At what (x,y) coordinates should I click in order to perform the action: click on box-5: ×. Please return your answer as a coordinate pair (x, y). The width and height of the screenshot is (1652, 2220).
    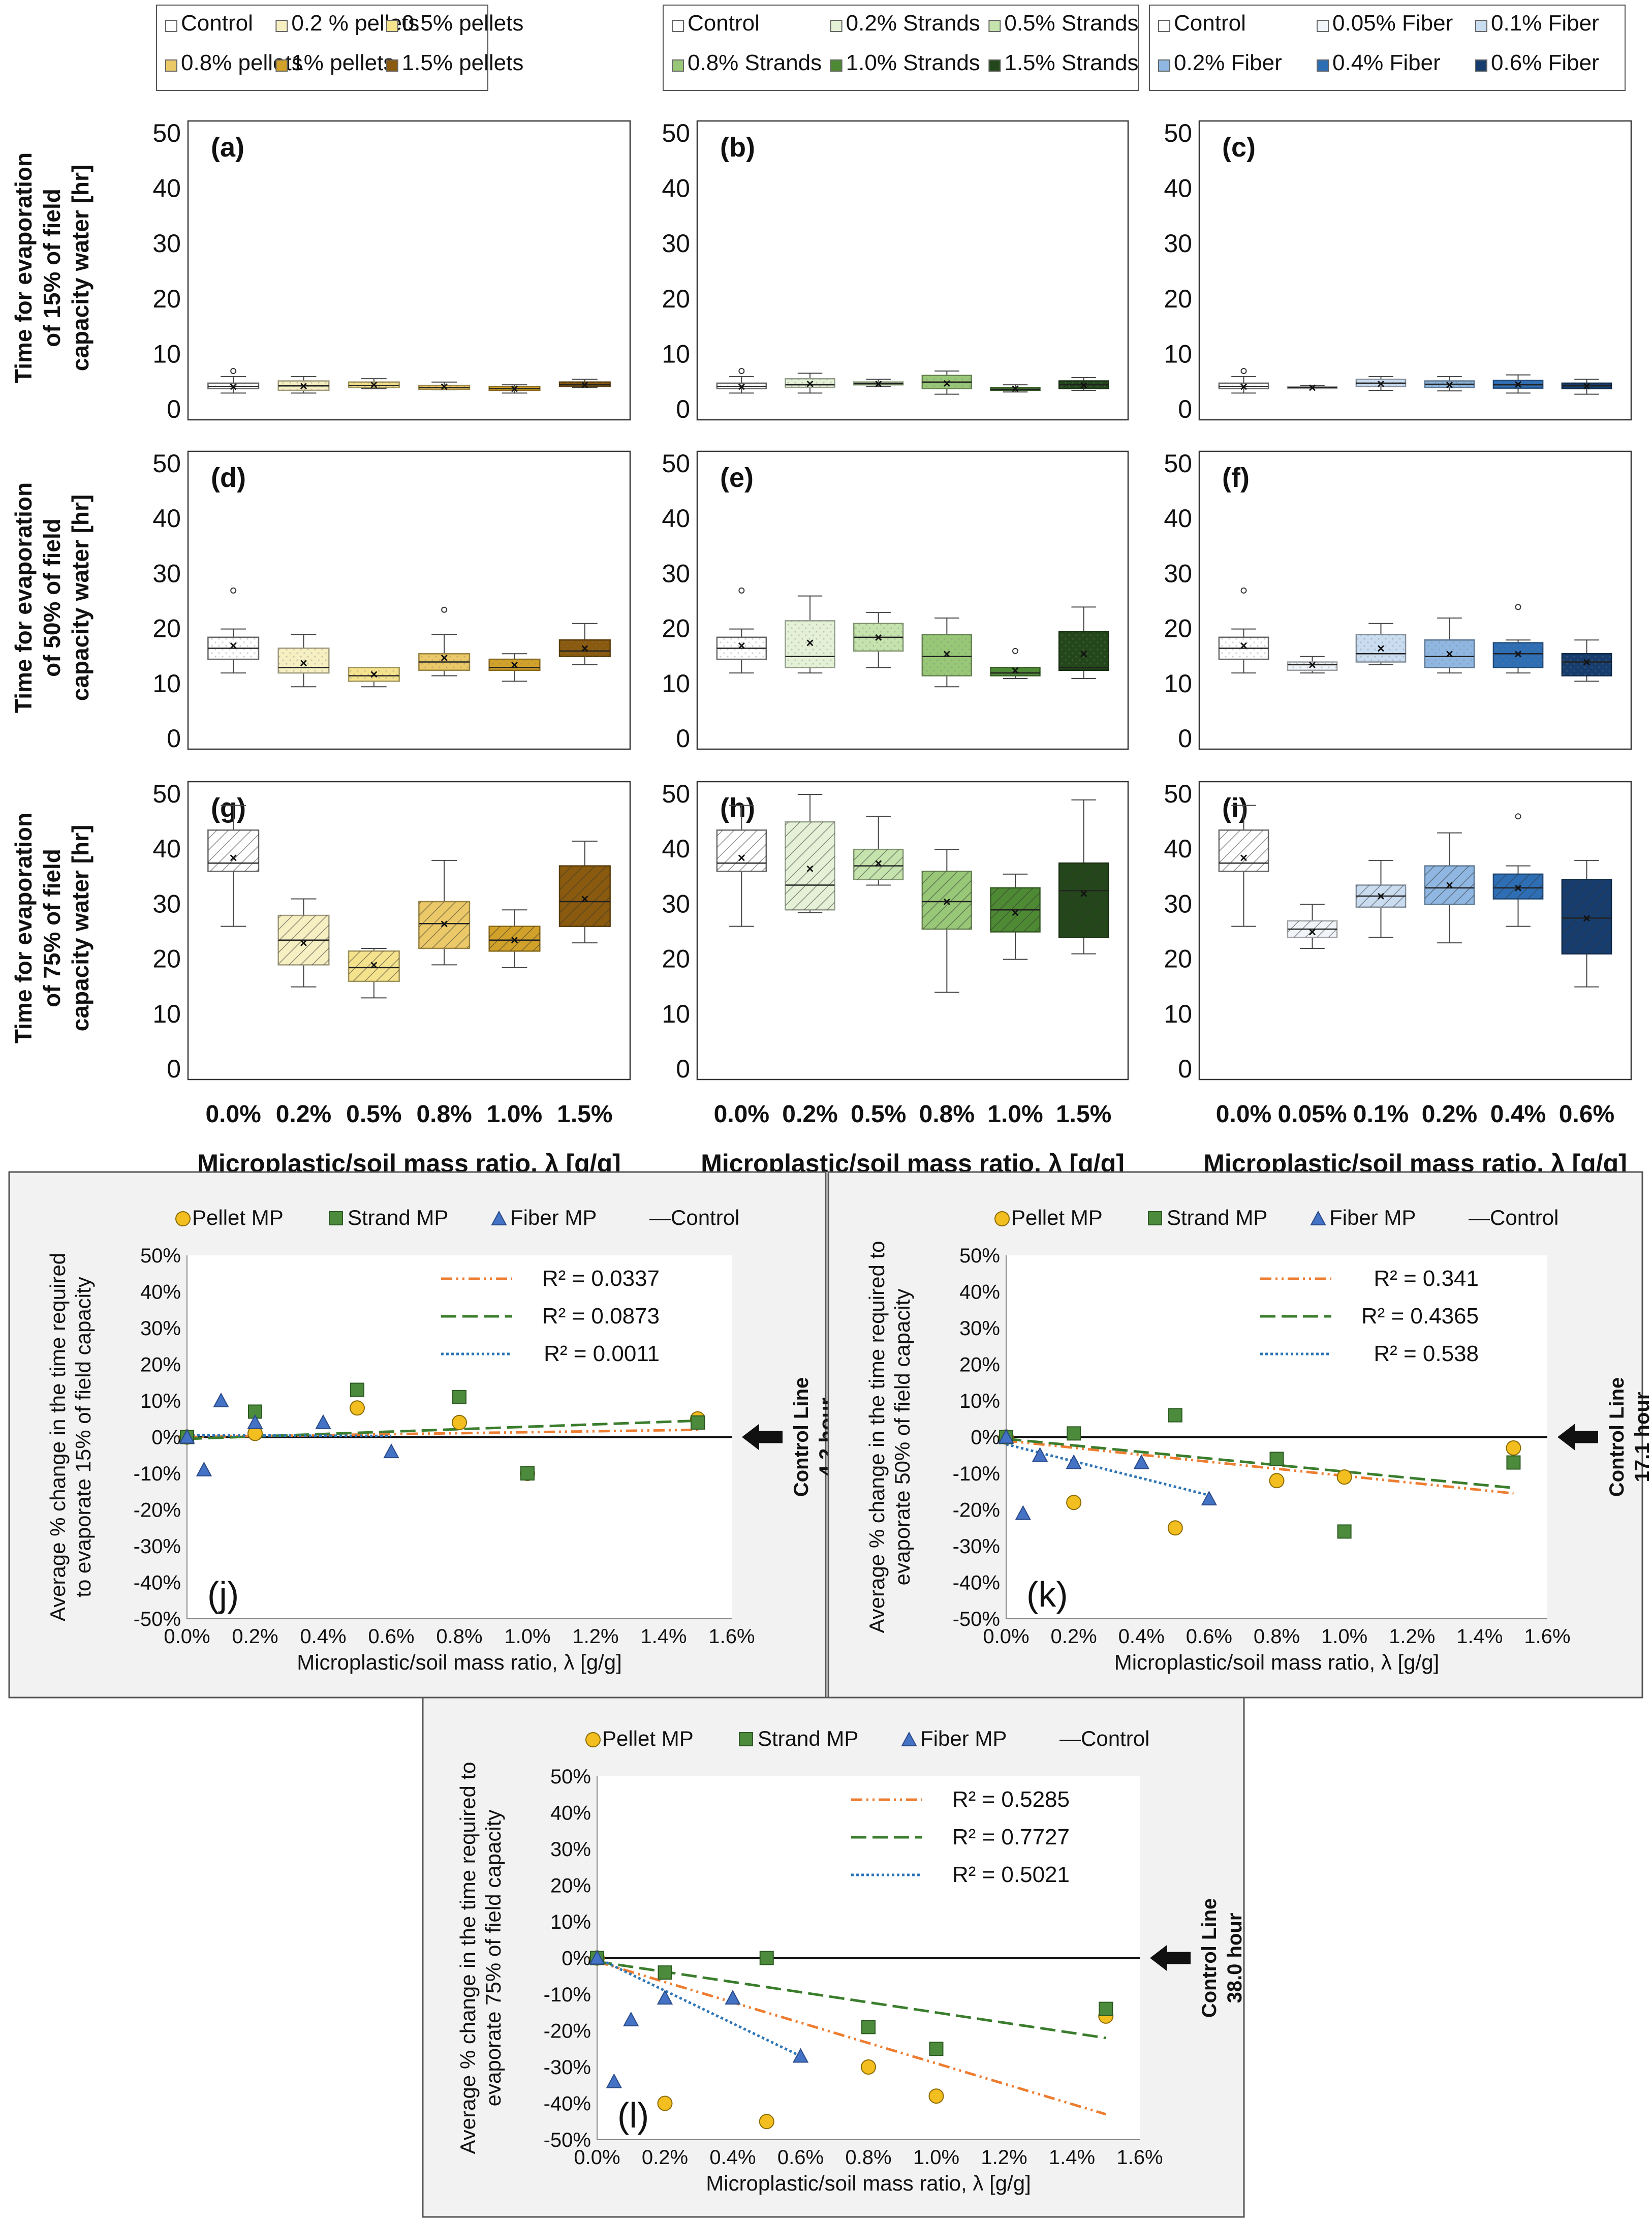
    Looking at the image, I should click on (584, 644).